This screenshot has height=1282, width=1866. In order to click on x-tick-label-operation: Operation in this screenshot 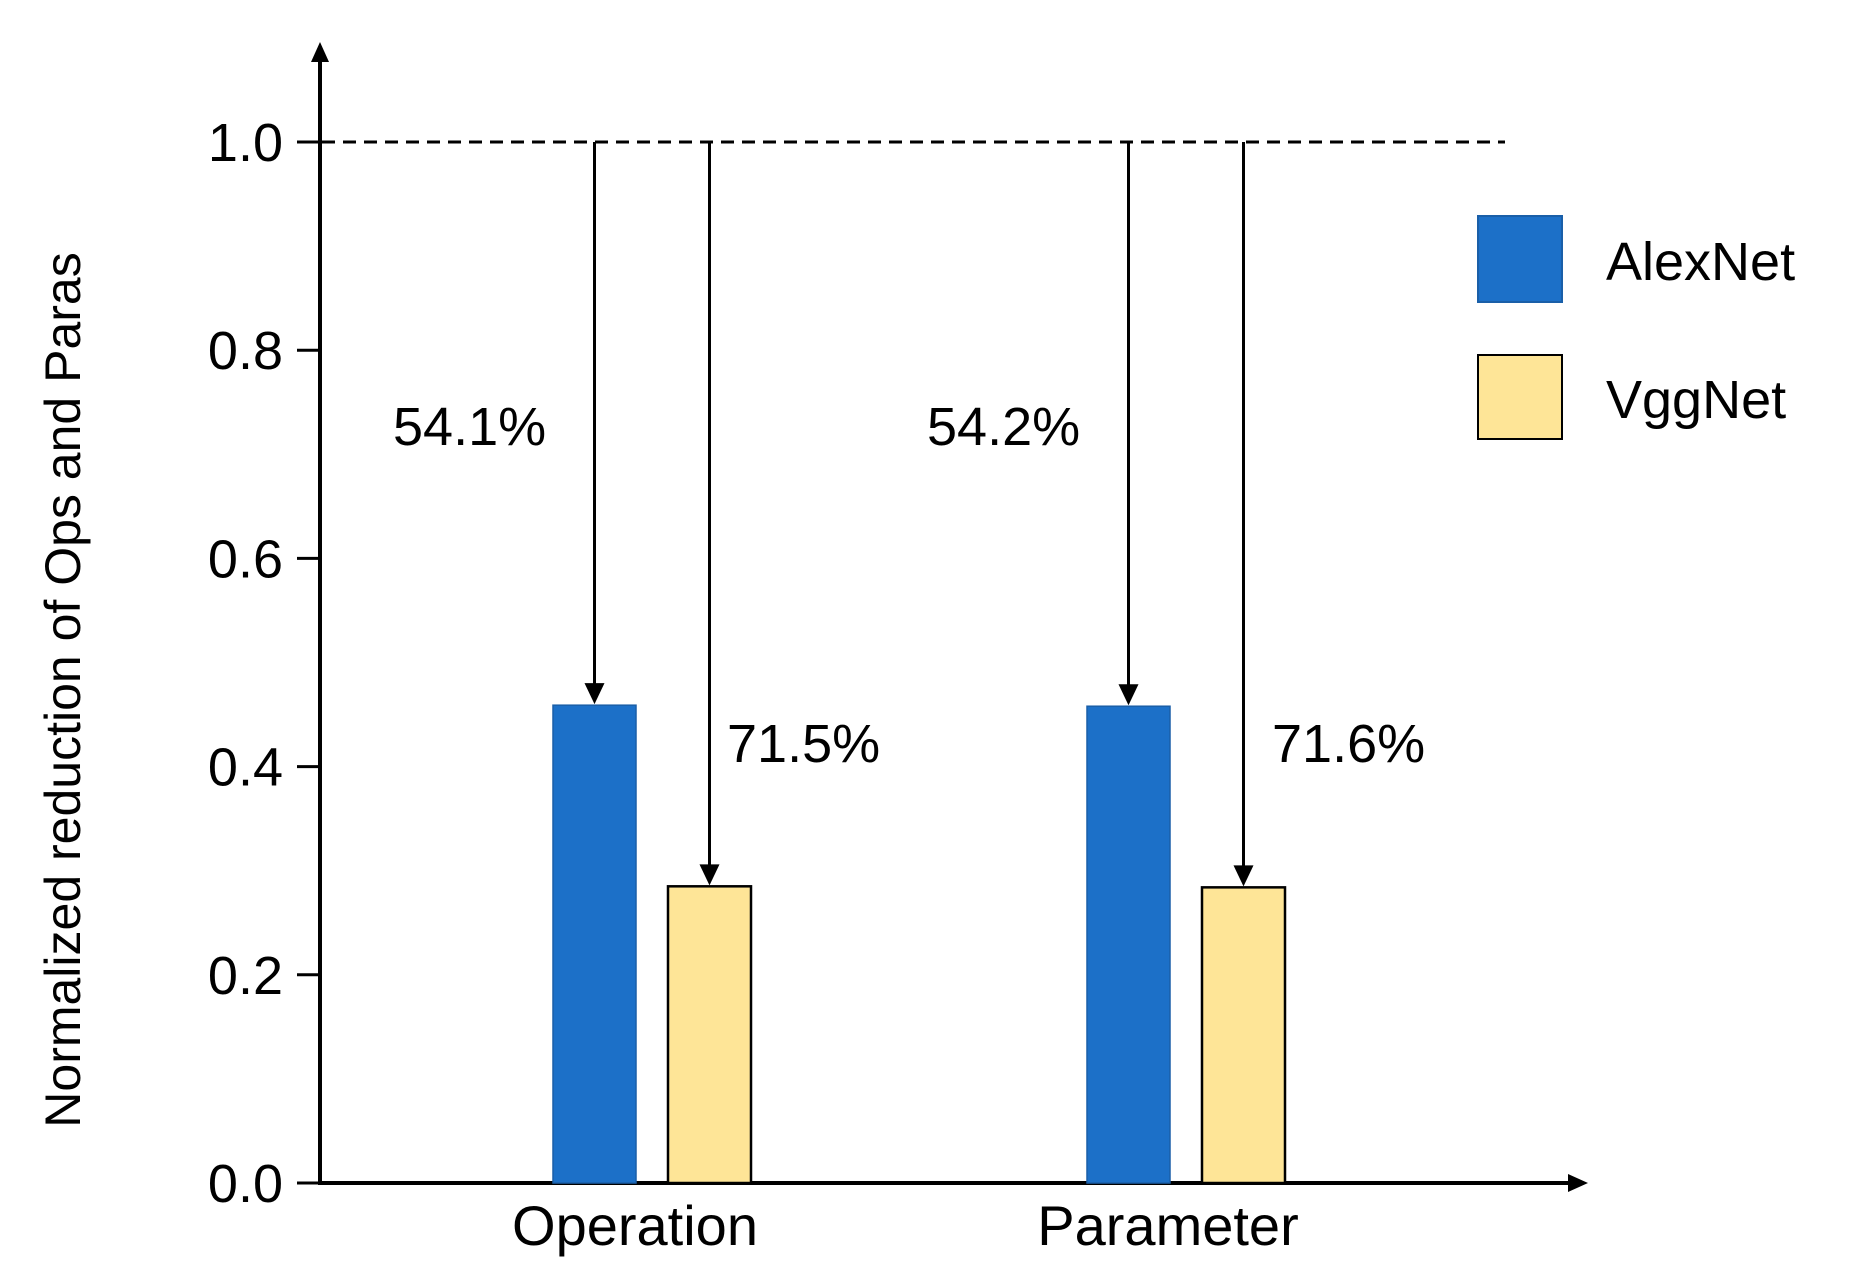, I will do `click(635, 1225)`.